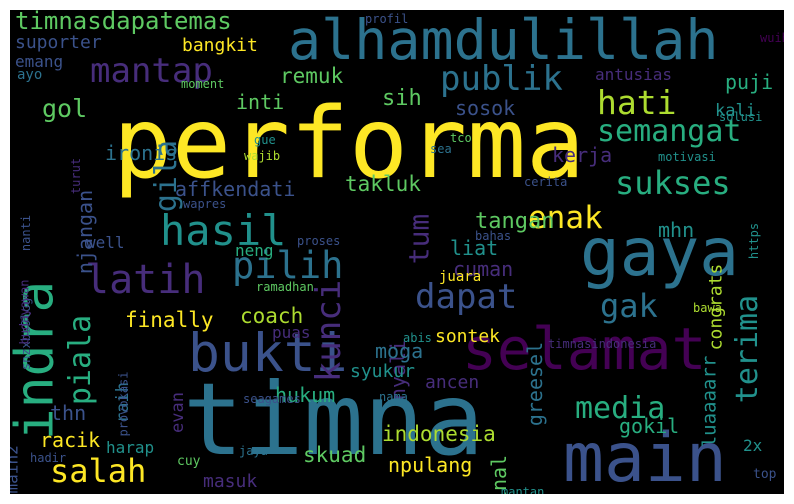 Image resolution: width=794 pixels, height=504 pixels. What do you see at coordinates (319, 241) in the screenshot?
I see `word-proses: proses` at bounding box center [319, 241].